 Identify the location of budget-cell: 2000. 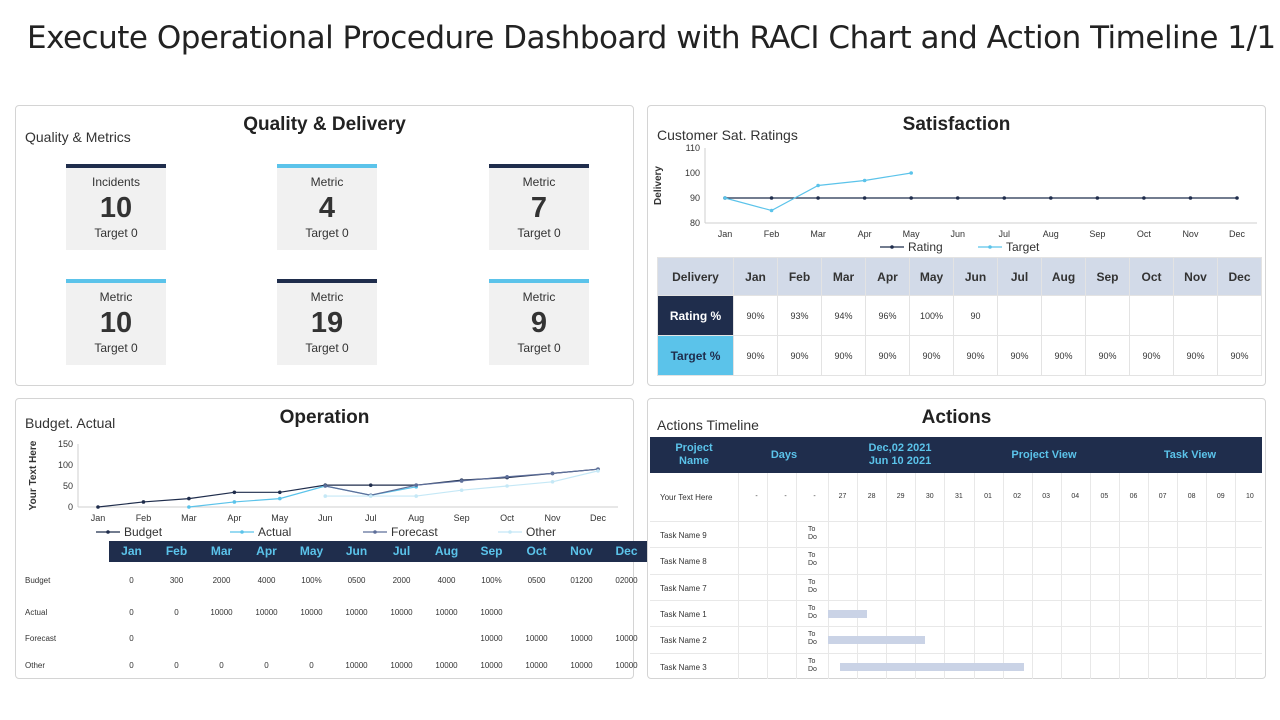
(401, 580).